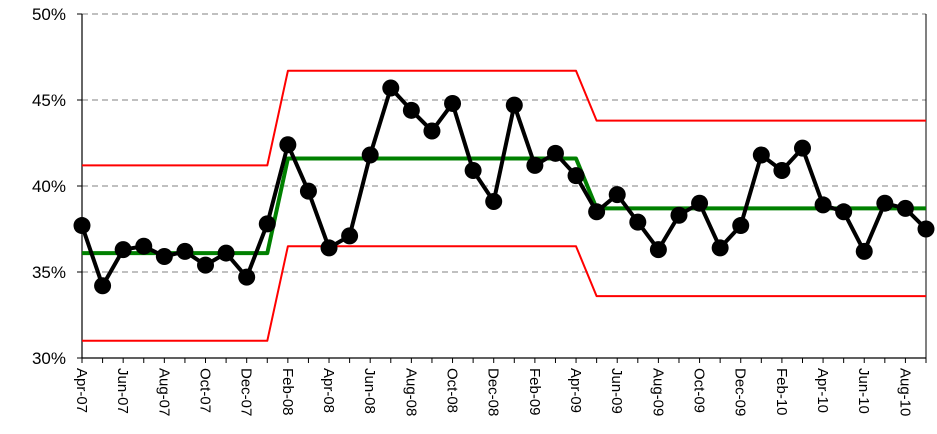  I want to click on x-tick-label: Oct-08, so click(452, 390).